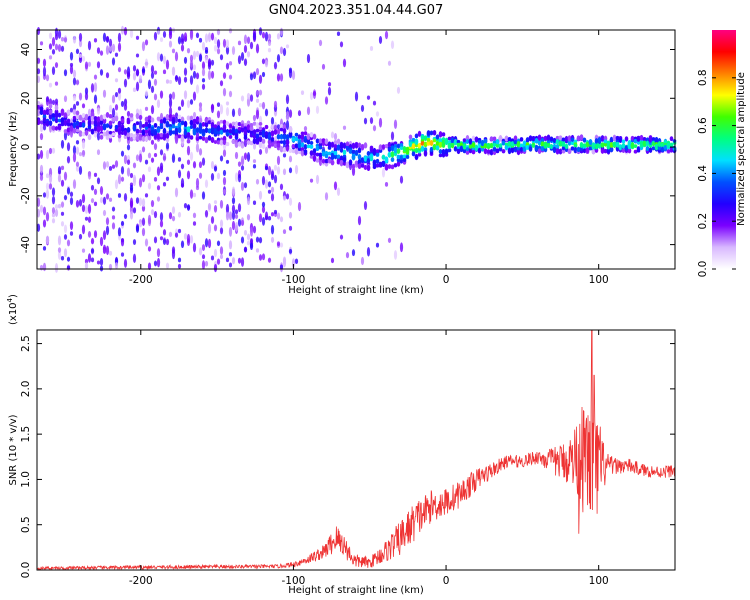  I want to click on x-tick-label: -200, so click(141, 280).